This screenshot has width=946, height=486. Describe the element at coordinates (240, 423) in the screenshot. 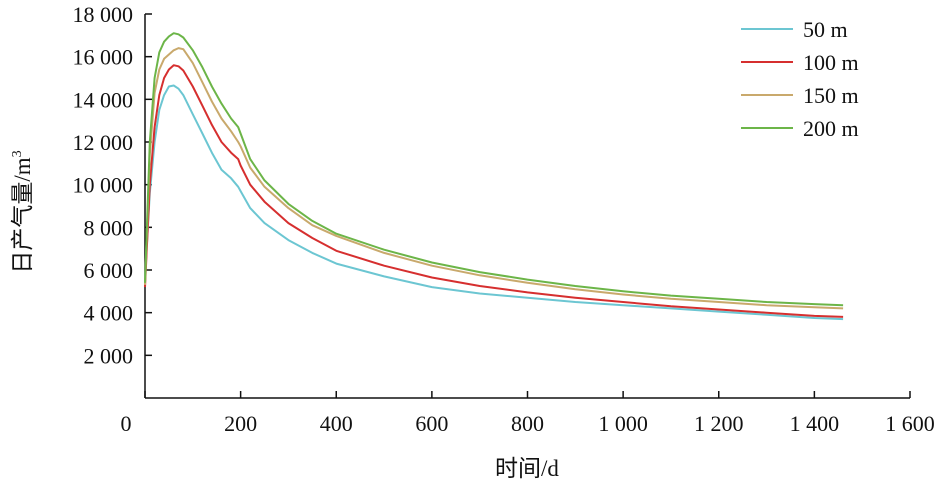

I see `x-tick-label: 200` at that location.